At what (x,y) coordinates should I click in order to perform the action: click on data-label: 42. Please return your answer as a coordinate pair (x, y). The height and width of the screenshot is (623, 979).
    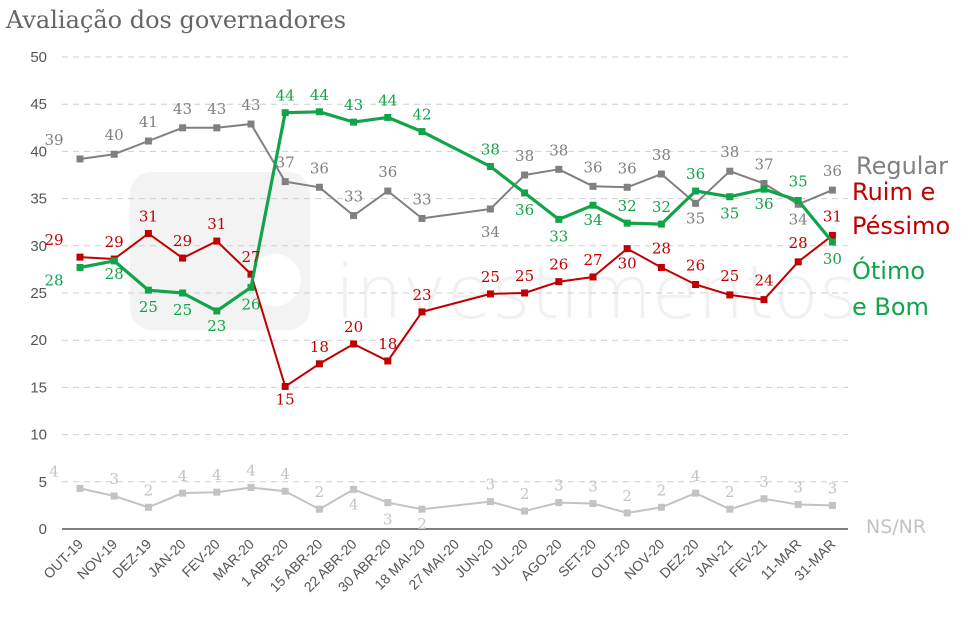
    Looking at the image, I should click on (421, 115).